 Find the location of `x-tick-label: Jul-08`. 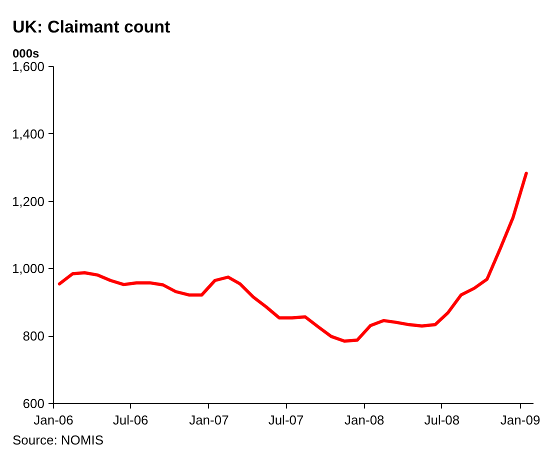

x-tick-label: Jul-08 is located at coordinates (442, 420).